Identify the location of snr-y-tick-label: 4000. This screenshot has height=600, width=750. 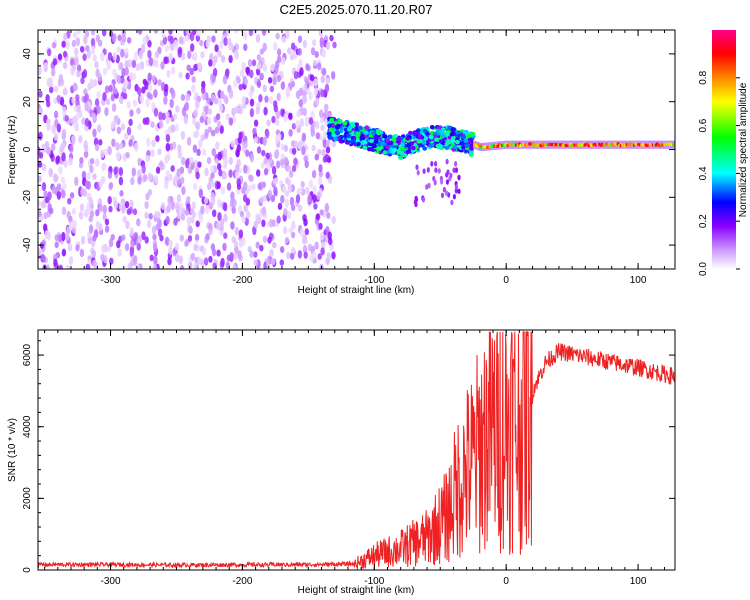
(27, 426).